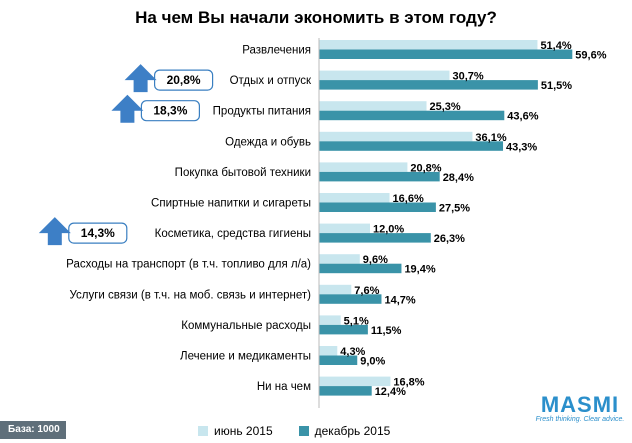  Describe the element at coordinates (203, 431) in the screenshot. I see `legend-swatch-june` at that location.